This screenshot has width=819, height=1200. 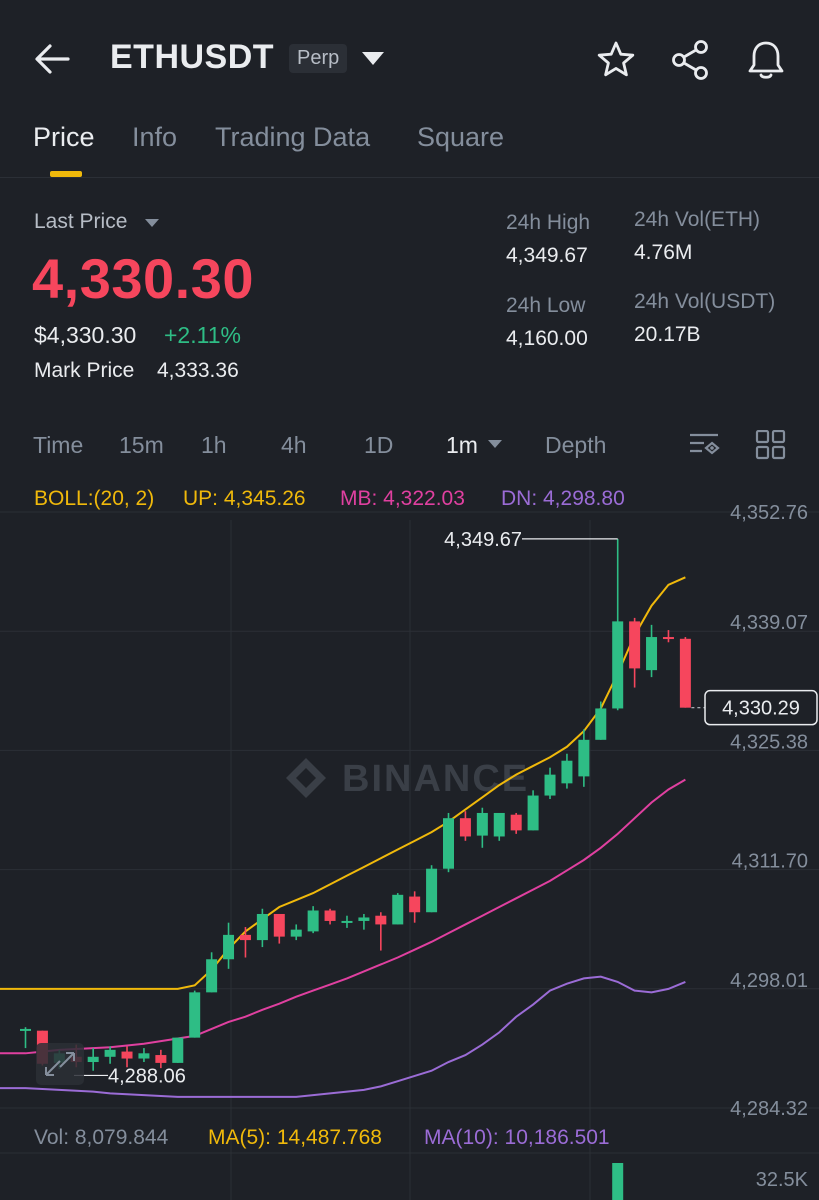 What do you see at coordinates (692, 60) in the screenshot?
I see `share-icon` at bounding box center [692, 60].